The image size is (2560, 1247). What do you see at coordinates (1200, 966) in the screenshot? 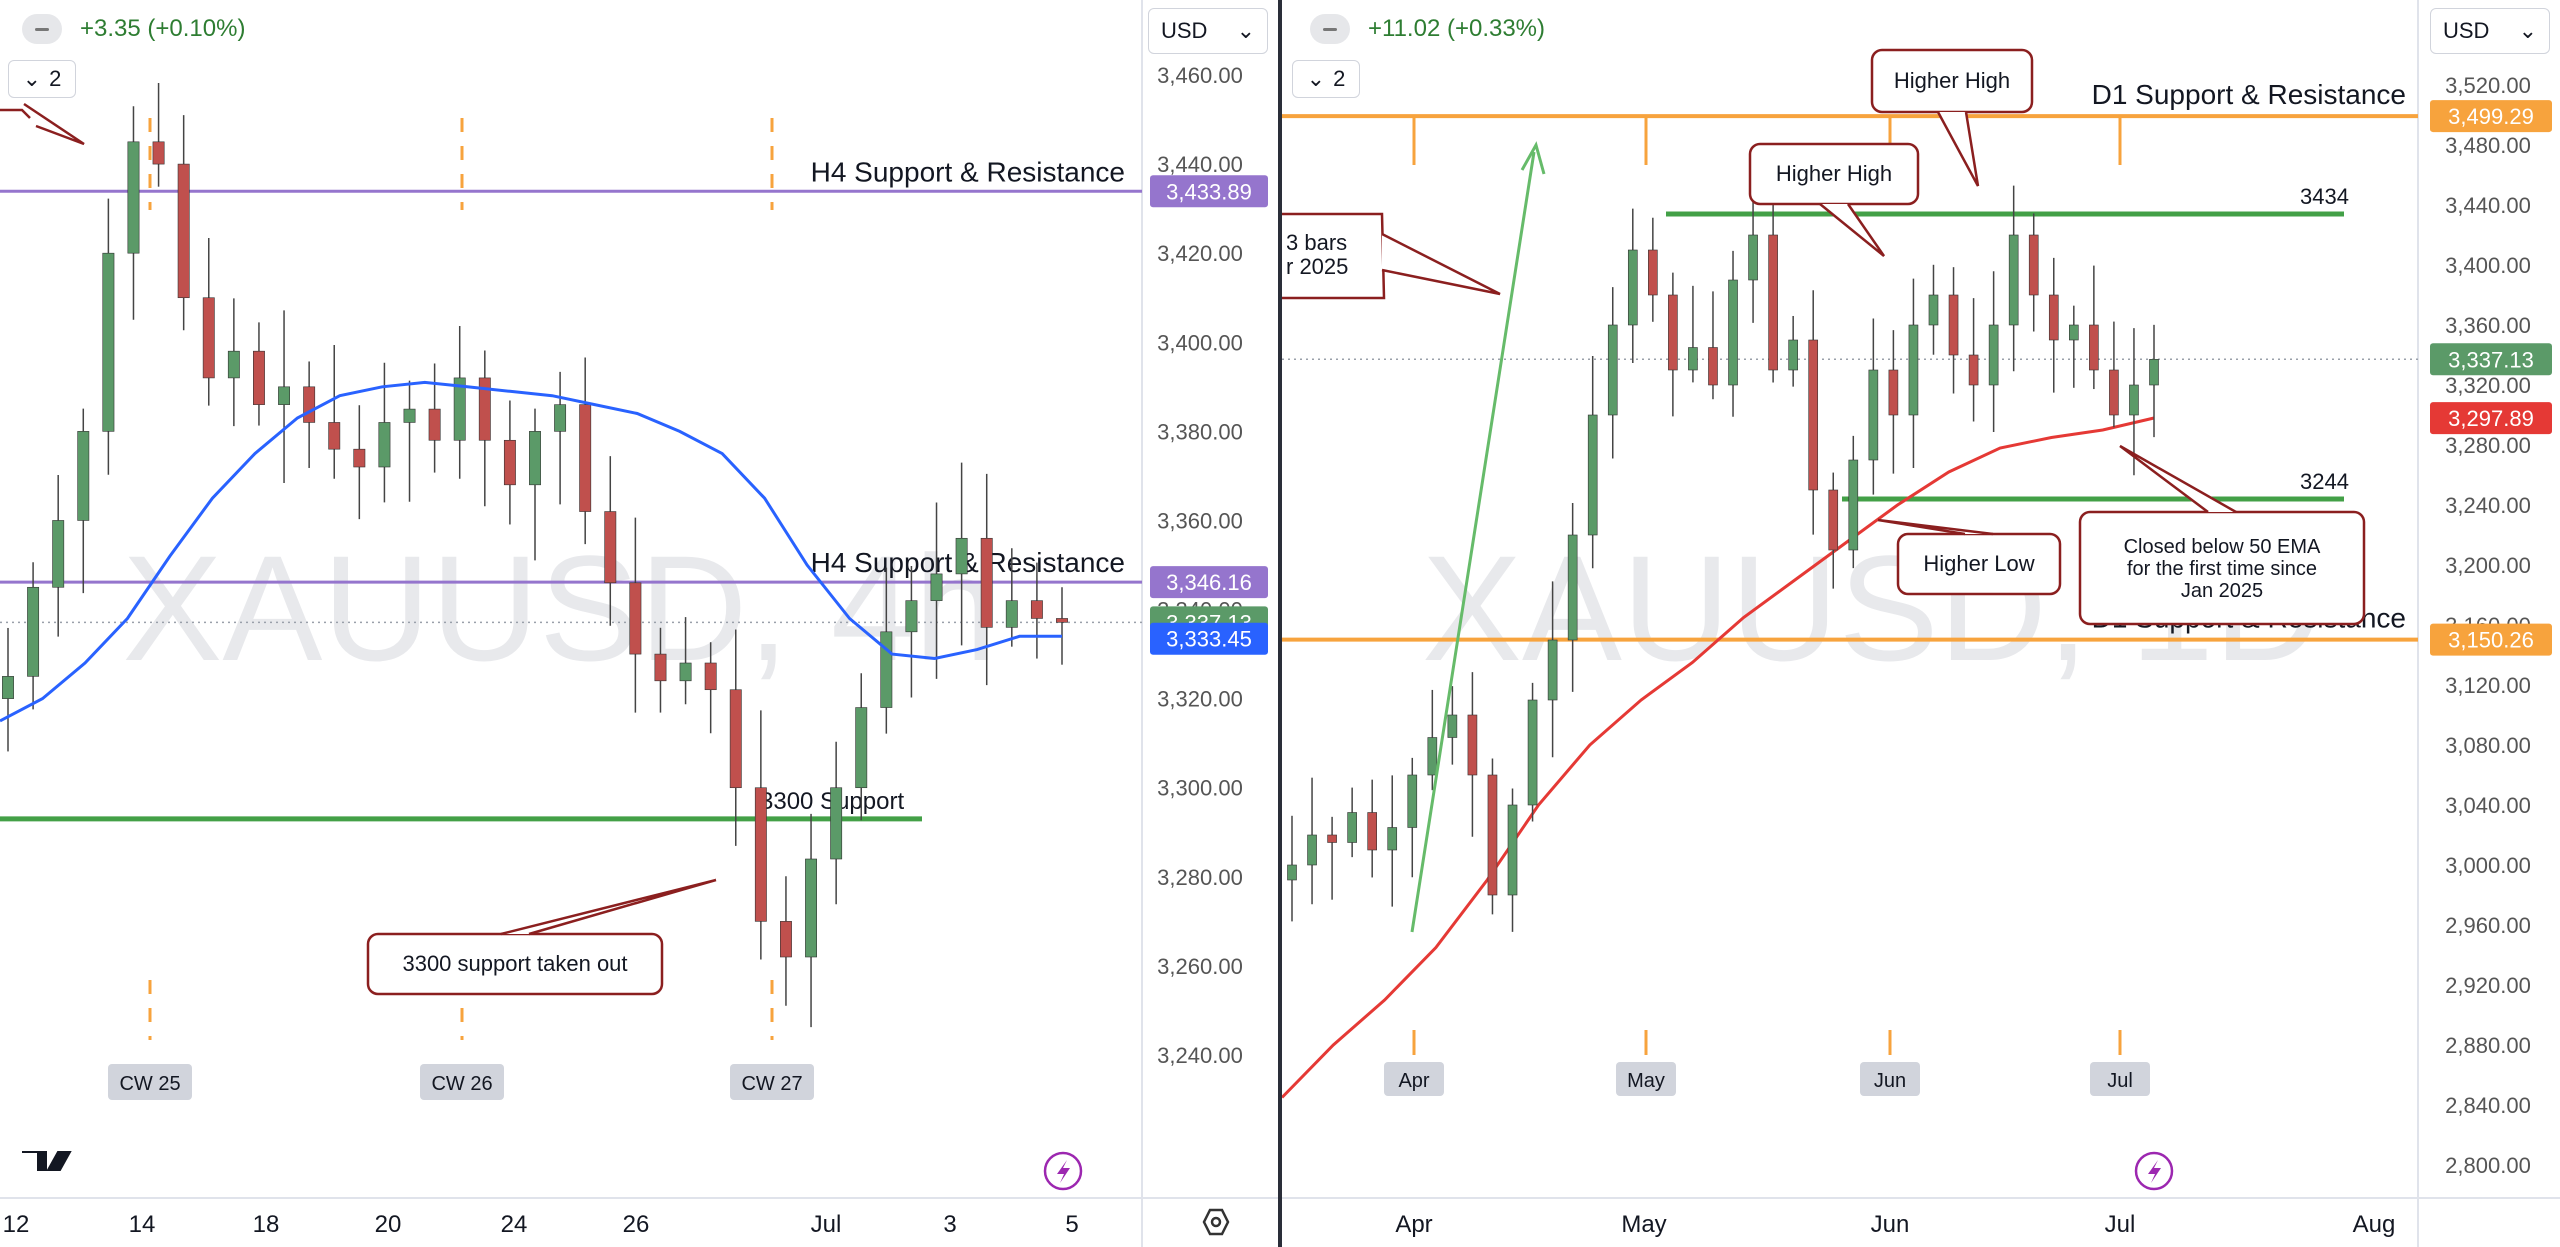
I see `y-tick-label: 3,260.00` at bounding box center [1200, 966].